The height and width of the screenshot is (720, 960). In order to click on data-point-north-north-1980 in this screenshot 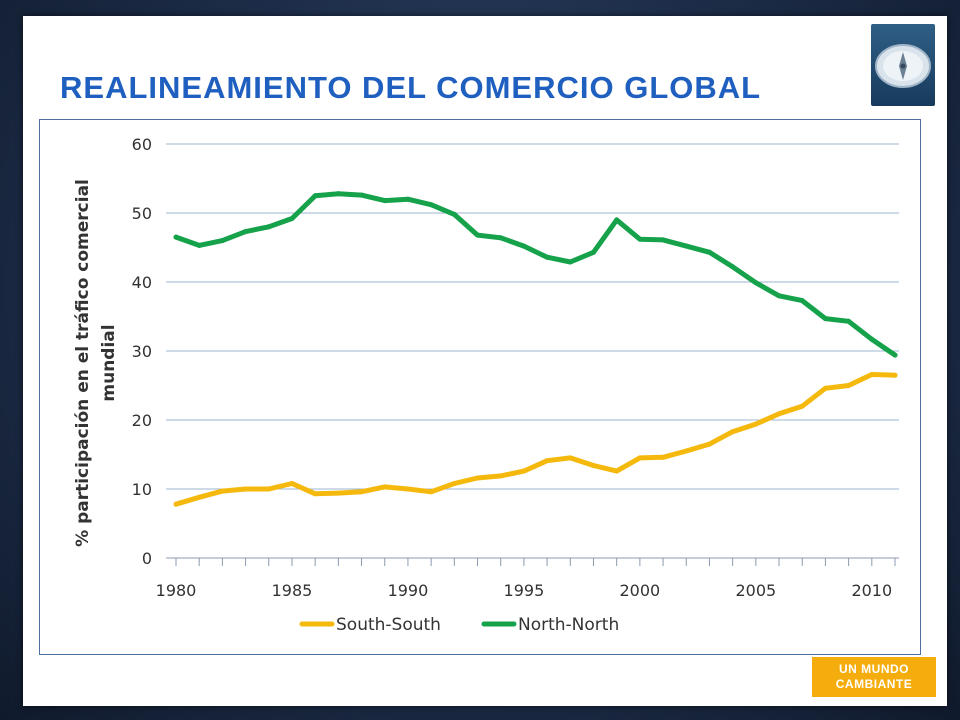, I will do `click(176, 237)`.